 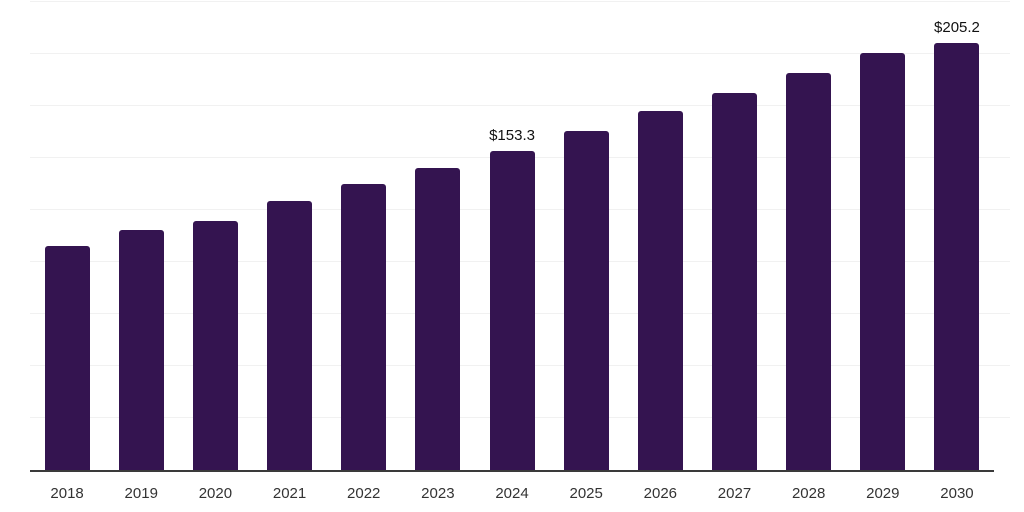 I want to click on x-tick-label-2030: 2030, so click(x=957, y=493).